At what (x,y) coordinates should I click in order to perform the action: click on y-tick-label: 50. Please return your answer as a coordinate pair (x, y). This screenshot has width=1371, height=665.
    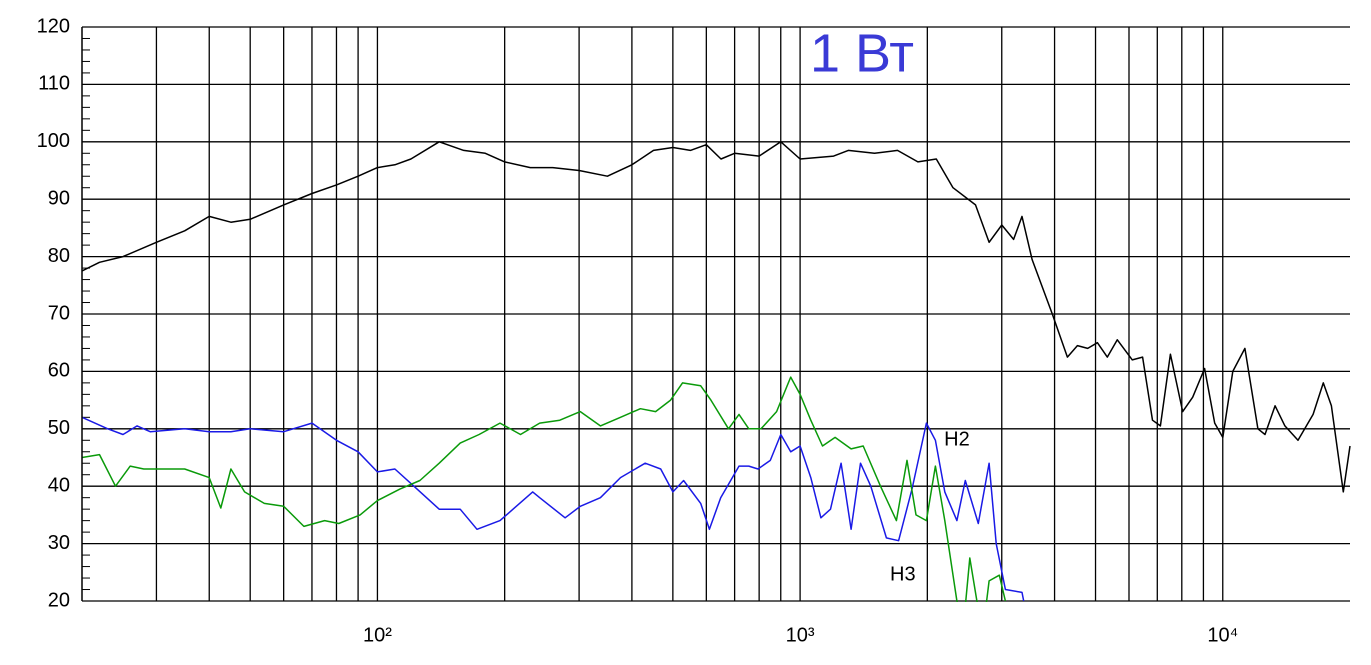
    Looking at the image, I should click on (59, 428).